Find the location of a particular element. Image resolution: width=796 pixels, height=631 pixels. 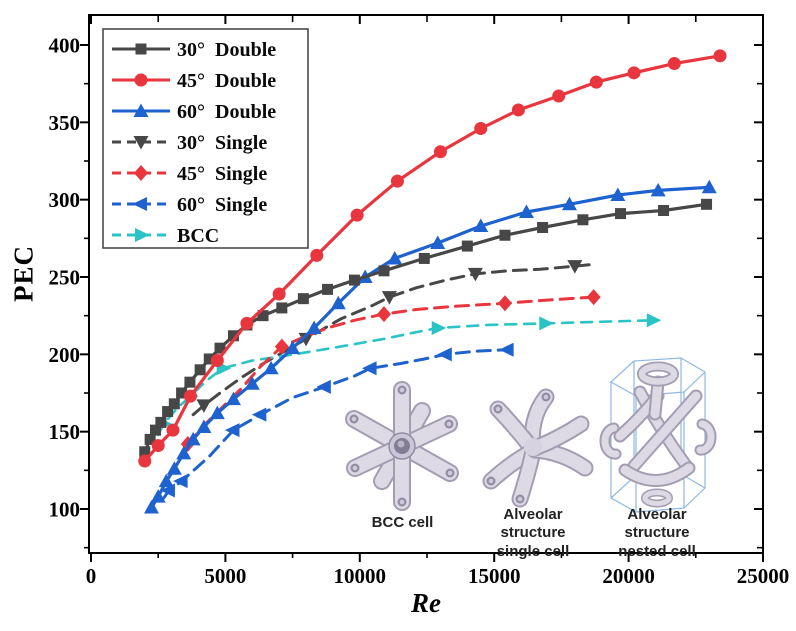

legend-item-3: 60° Double is located at coordinates (194, 112).